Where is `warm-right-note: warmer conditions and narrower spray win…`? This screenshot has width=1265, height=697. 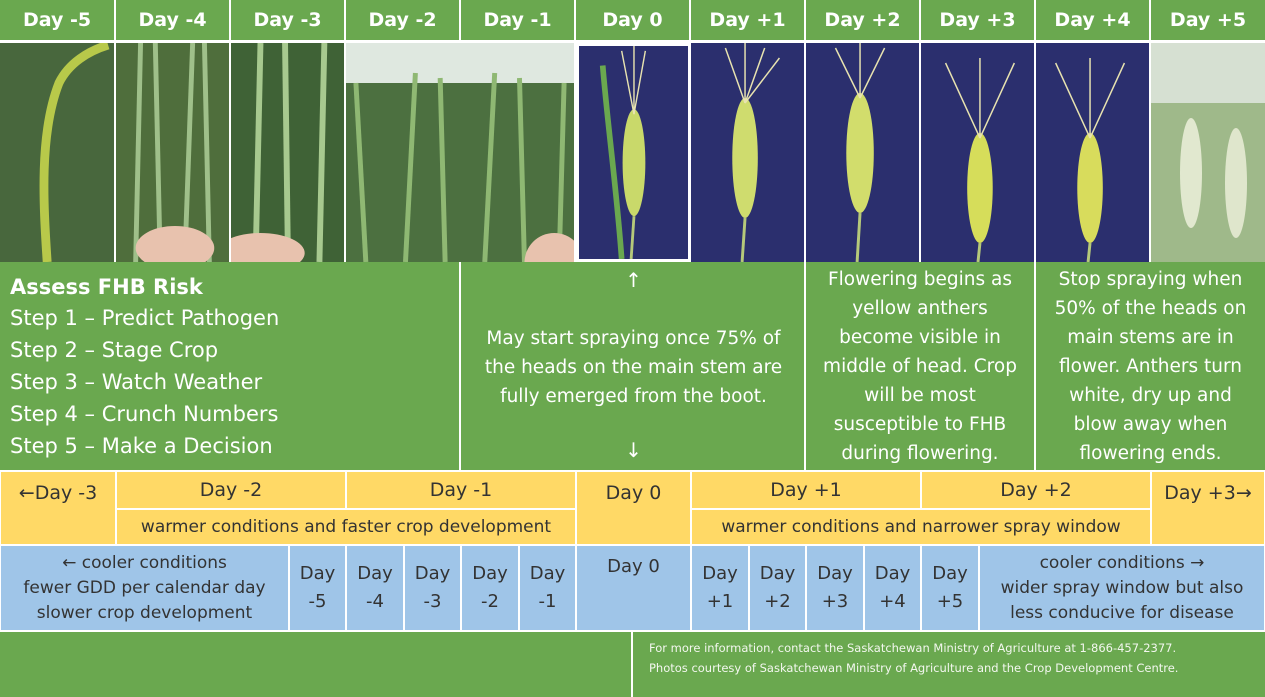 warm-right-note: warmer conditions and narrower spray win… is located at coordinates (921, 527).